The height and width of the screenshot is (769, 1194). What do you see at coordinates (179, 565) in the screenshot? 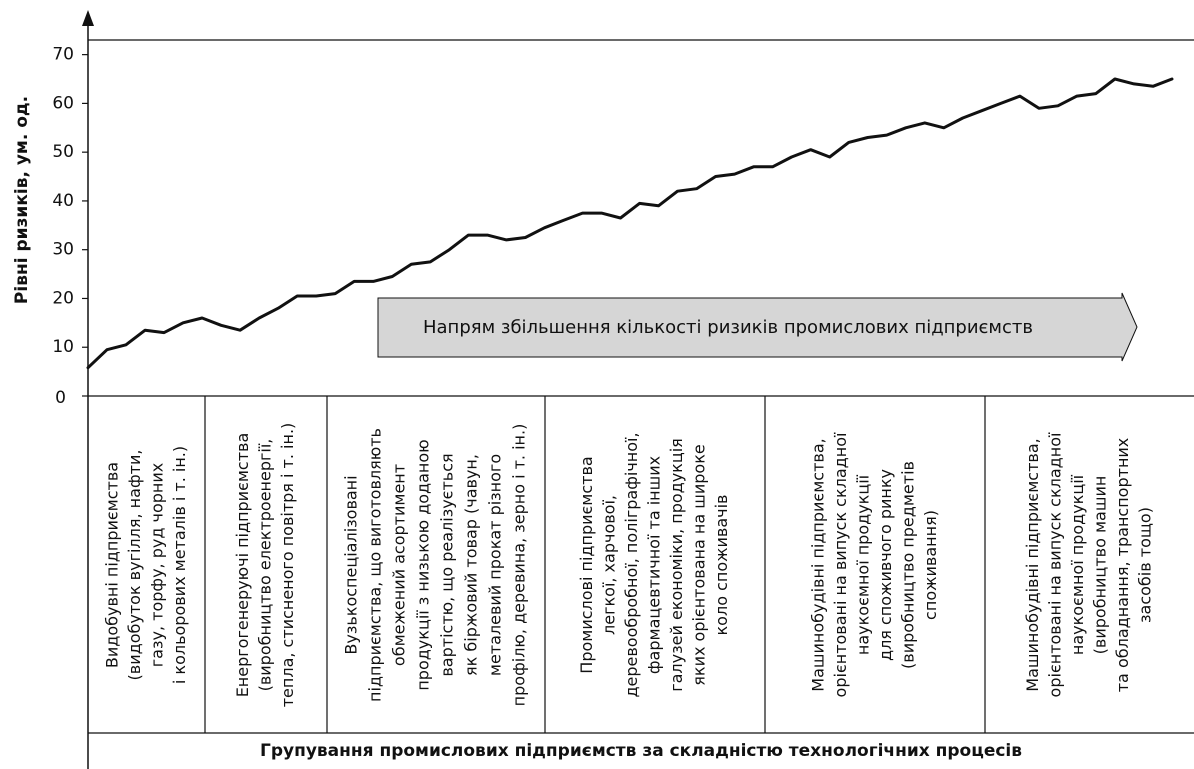
I see `group-label: і кольорових металів і т. ін.)` at bounding box center [179, 565].